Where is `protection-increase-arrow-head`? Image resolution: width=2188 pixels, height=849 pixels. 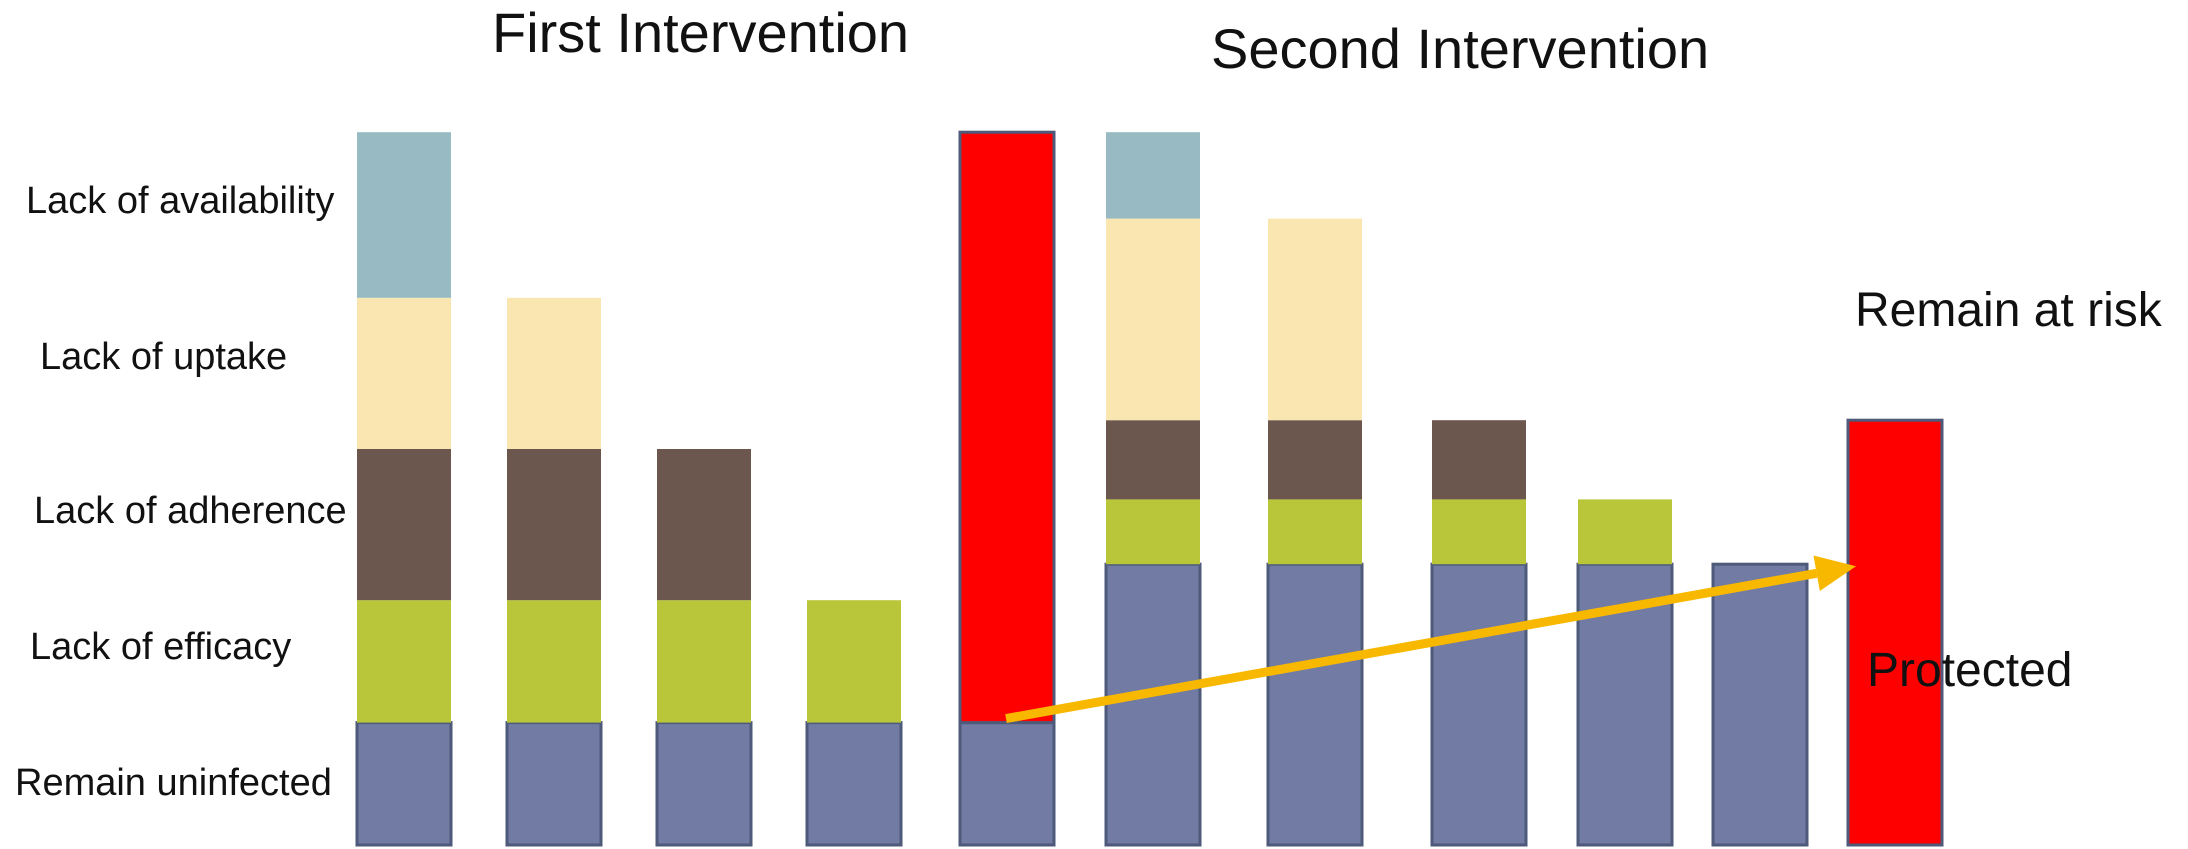
protection-increase-arrow-head is located at coordinates (1834, 573).